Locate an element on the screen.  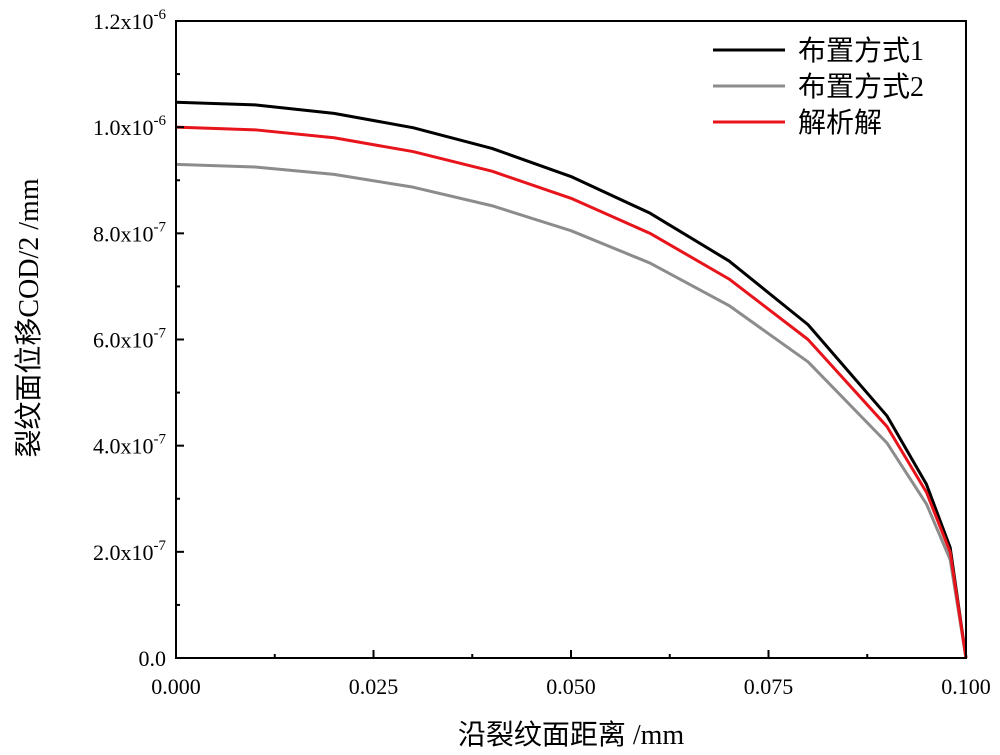
x-tick-label: 0.000 is located at coordinates (176, 686).